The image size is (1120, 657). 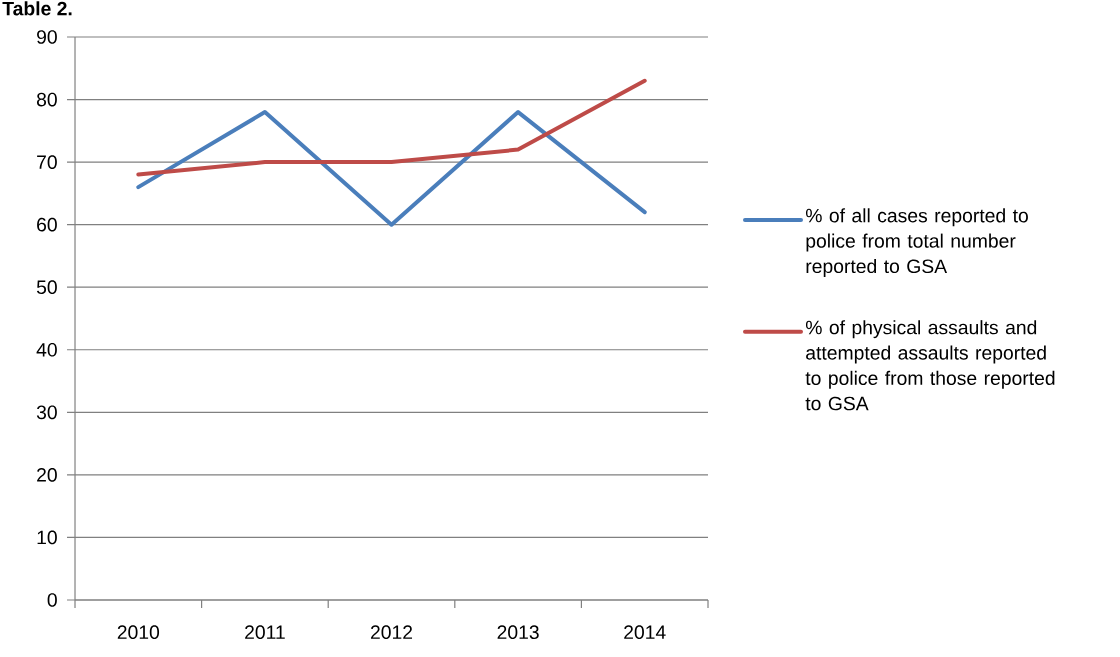 I want to click on legend-label: % of physical assaults and attempted assaults reported to police from those reported to GSA, so click(x=930, y=365).